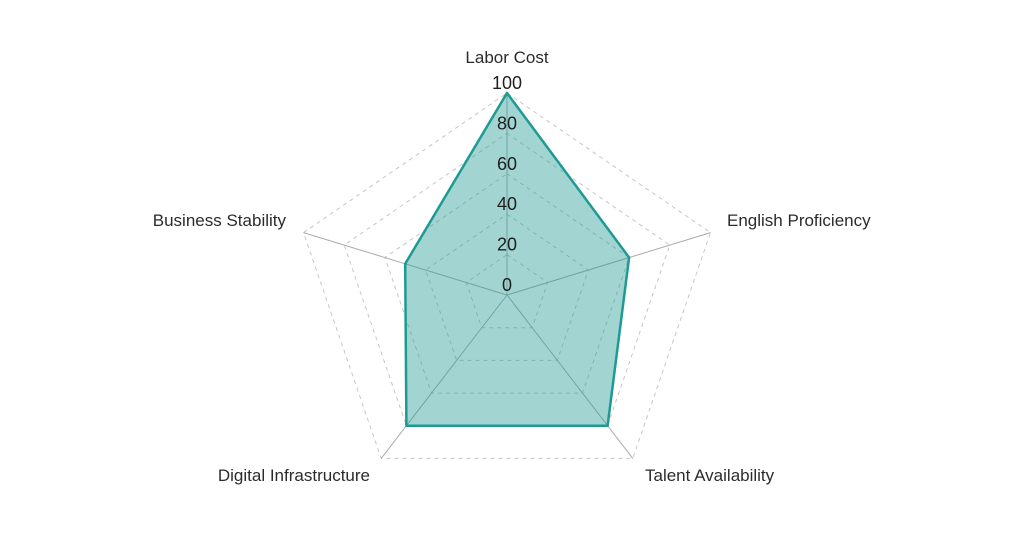  What do you see at coordinates (507, 83) in the screenshot?
I see `tick-label-100: 100` at bounding box center [507, 83].